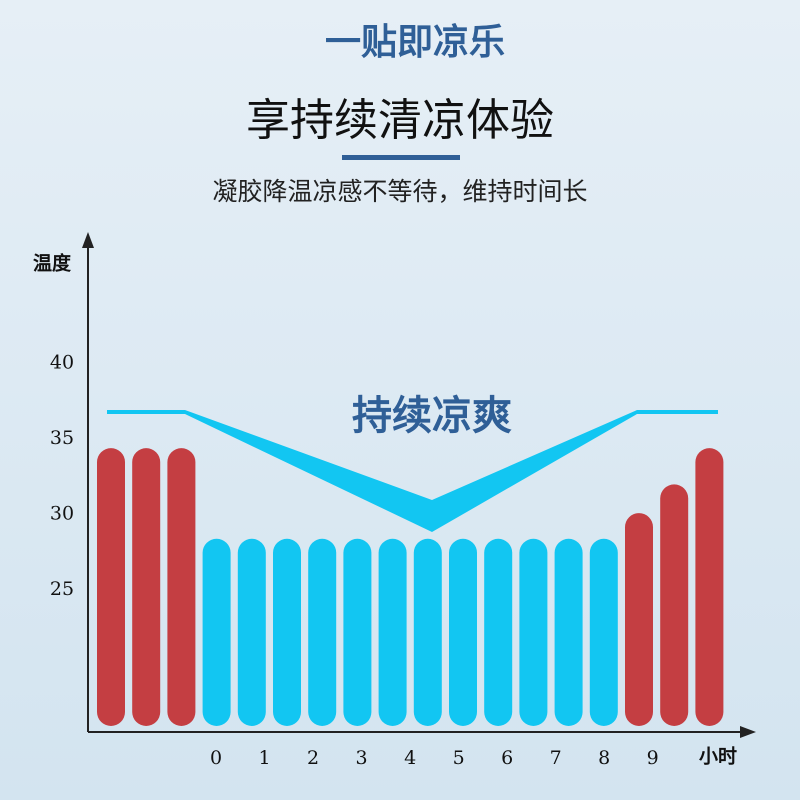 This screenshot has width=800, height=800. Describe the element at coordinates (62, 514) in the screenshot. I see `y-tick-label: 30` at that location.